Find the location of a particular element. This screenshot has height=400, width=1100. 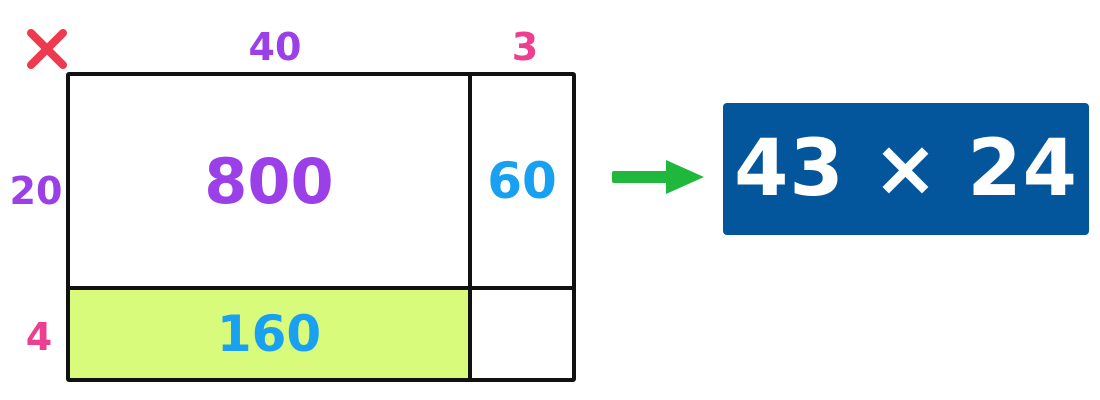

result-expression-box: 43 × 24 is located at coordinates (906, 169).